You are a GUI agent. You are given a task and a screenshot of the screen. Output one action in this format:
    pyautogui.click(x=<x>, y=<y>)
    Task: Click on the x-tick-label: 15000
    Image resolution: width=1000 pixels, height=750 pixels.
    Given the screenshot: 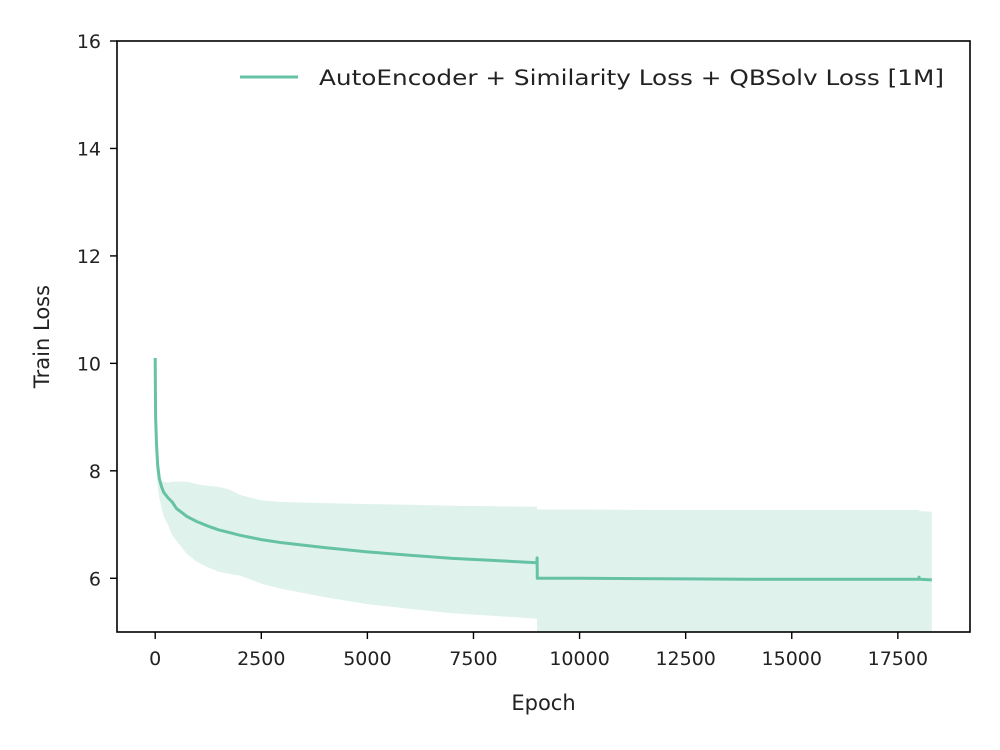 What is the action you would take?
    pyautogui.click(x=792, y=659)
    